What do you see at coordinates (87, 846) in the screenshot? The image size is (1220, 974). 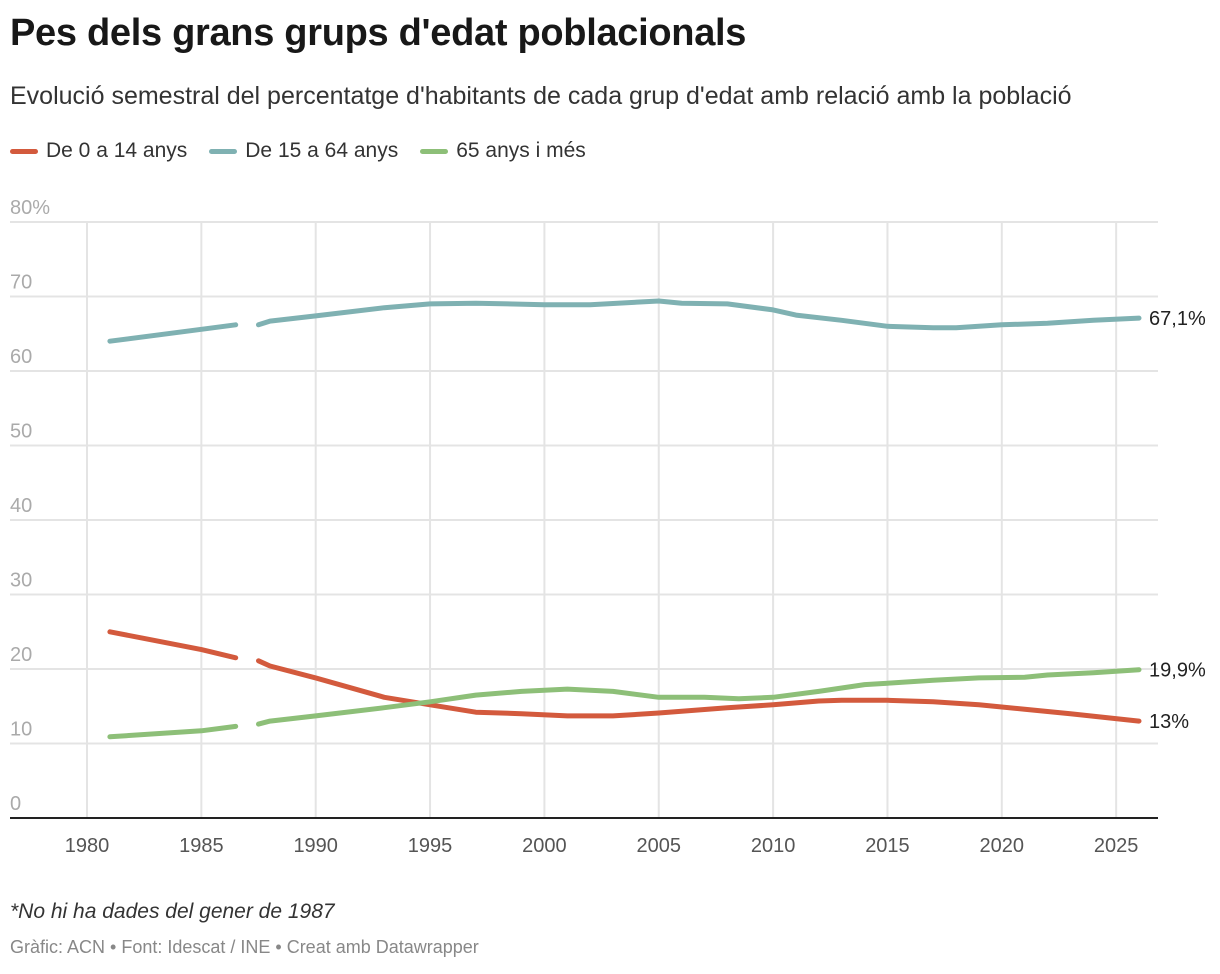 I see `x-tick-label: 1980` at bounding box center [87, 846].